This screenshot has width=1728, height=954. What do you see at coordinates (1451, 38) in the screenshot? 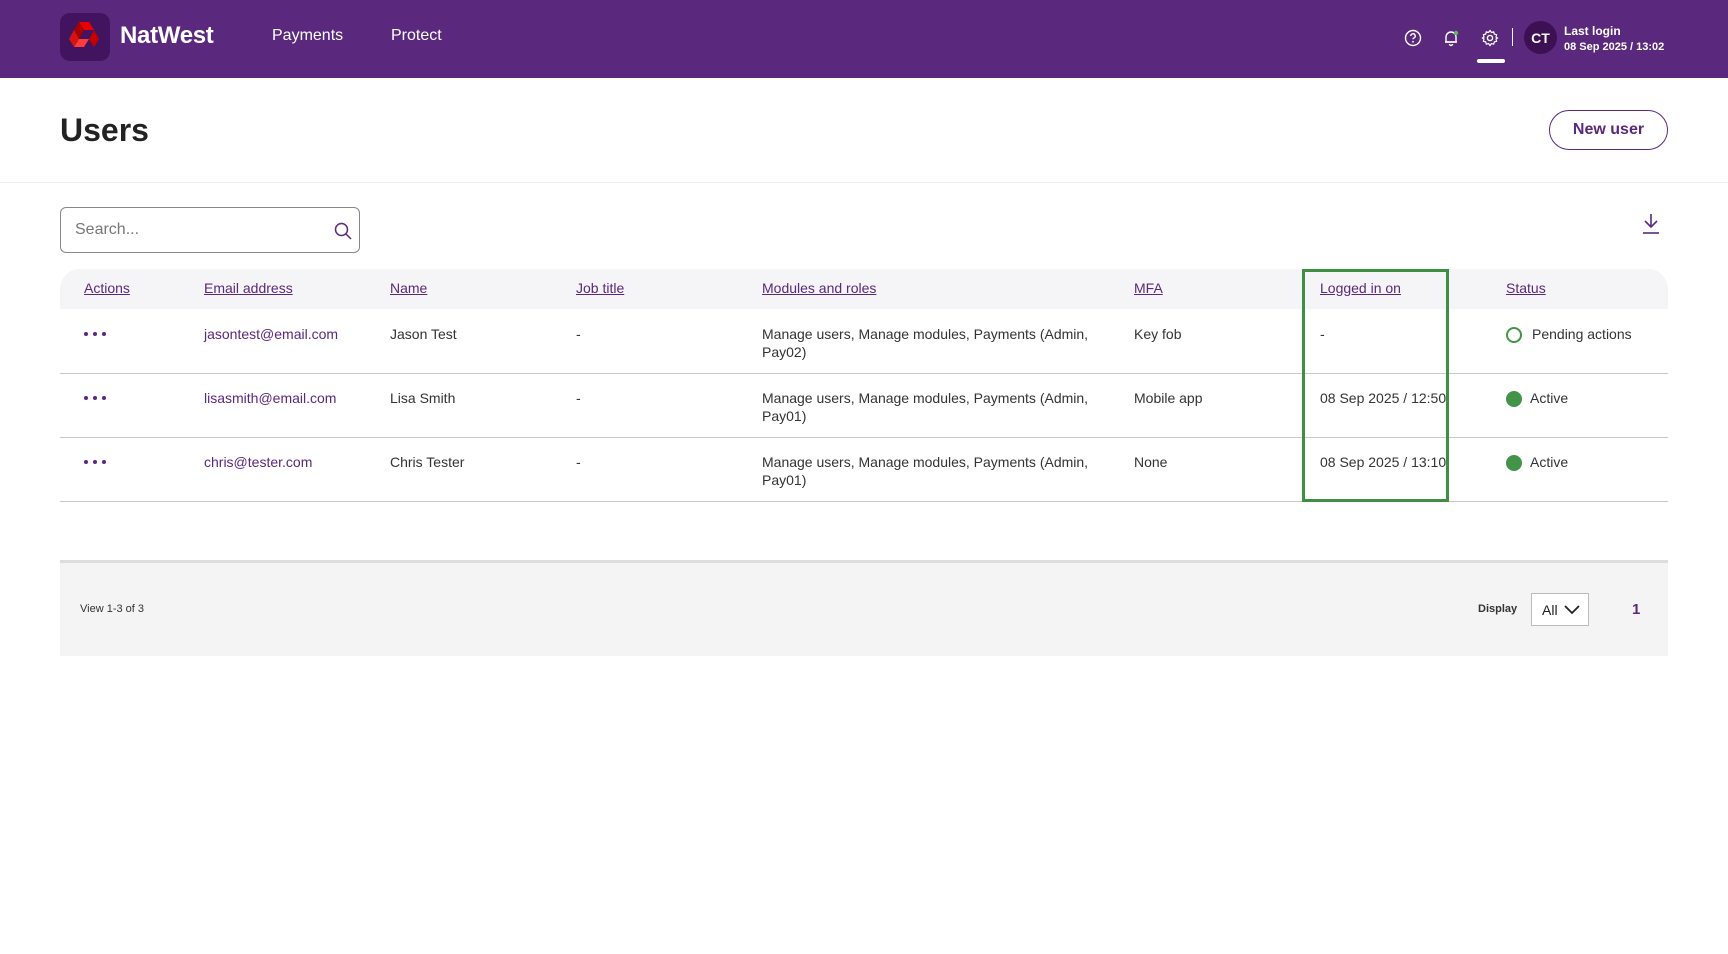
I see `bell-icon` at bounding box center [1451, 38].